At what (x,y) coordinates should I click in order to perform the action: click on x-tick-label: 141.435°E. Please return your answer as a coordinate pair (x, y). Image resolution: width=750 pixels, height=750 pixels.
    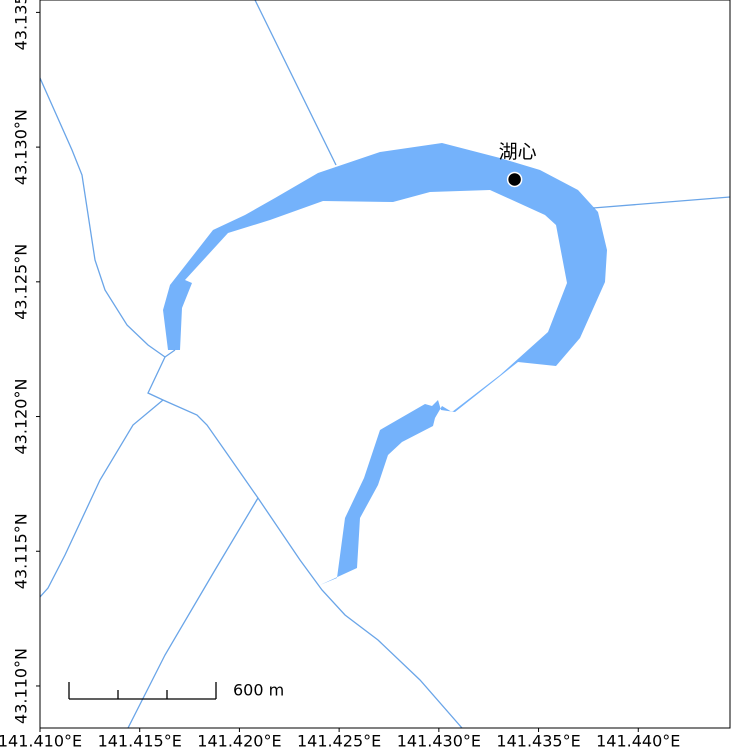
    Looking at the image, I should click on (538, 741).